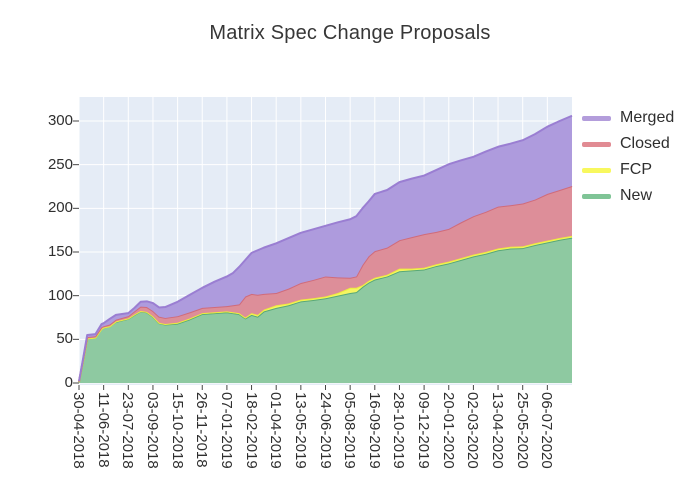  Describe the element at coordinates (645, 143) in the screenshot. I see `legend-label: Closed` at that location.